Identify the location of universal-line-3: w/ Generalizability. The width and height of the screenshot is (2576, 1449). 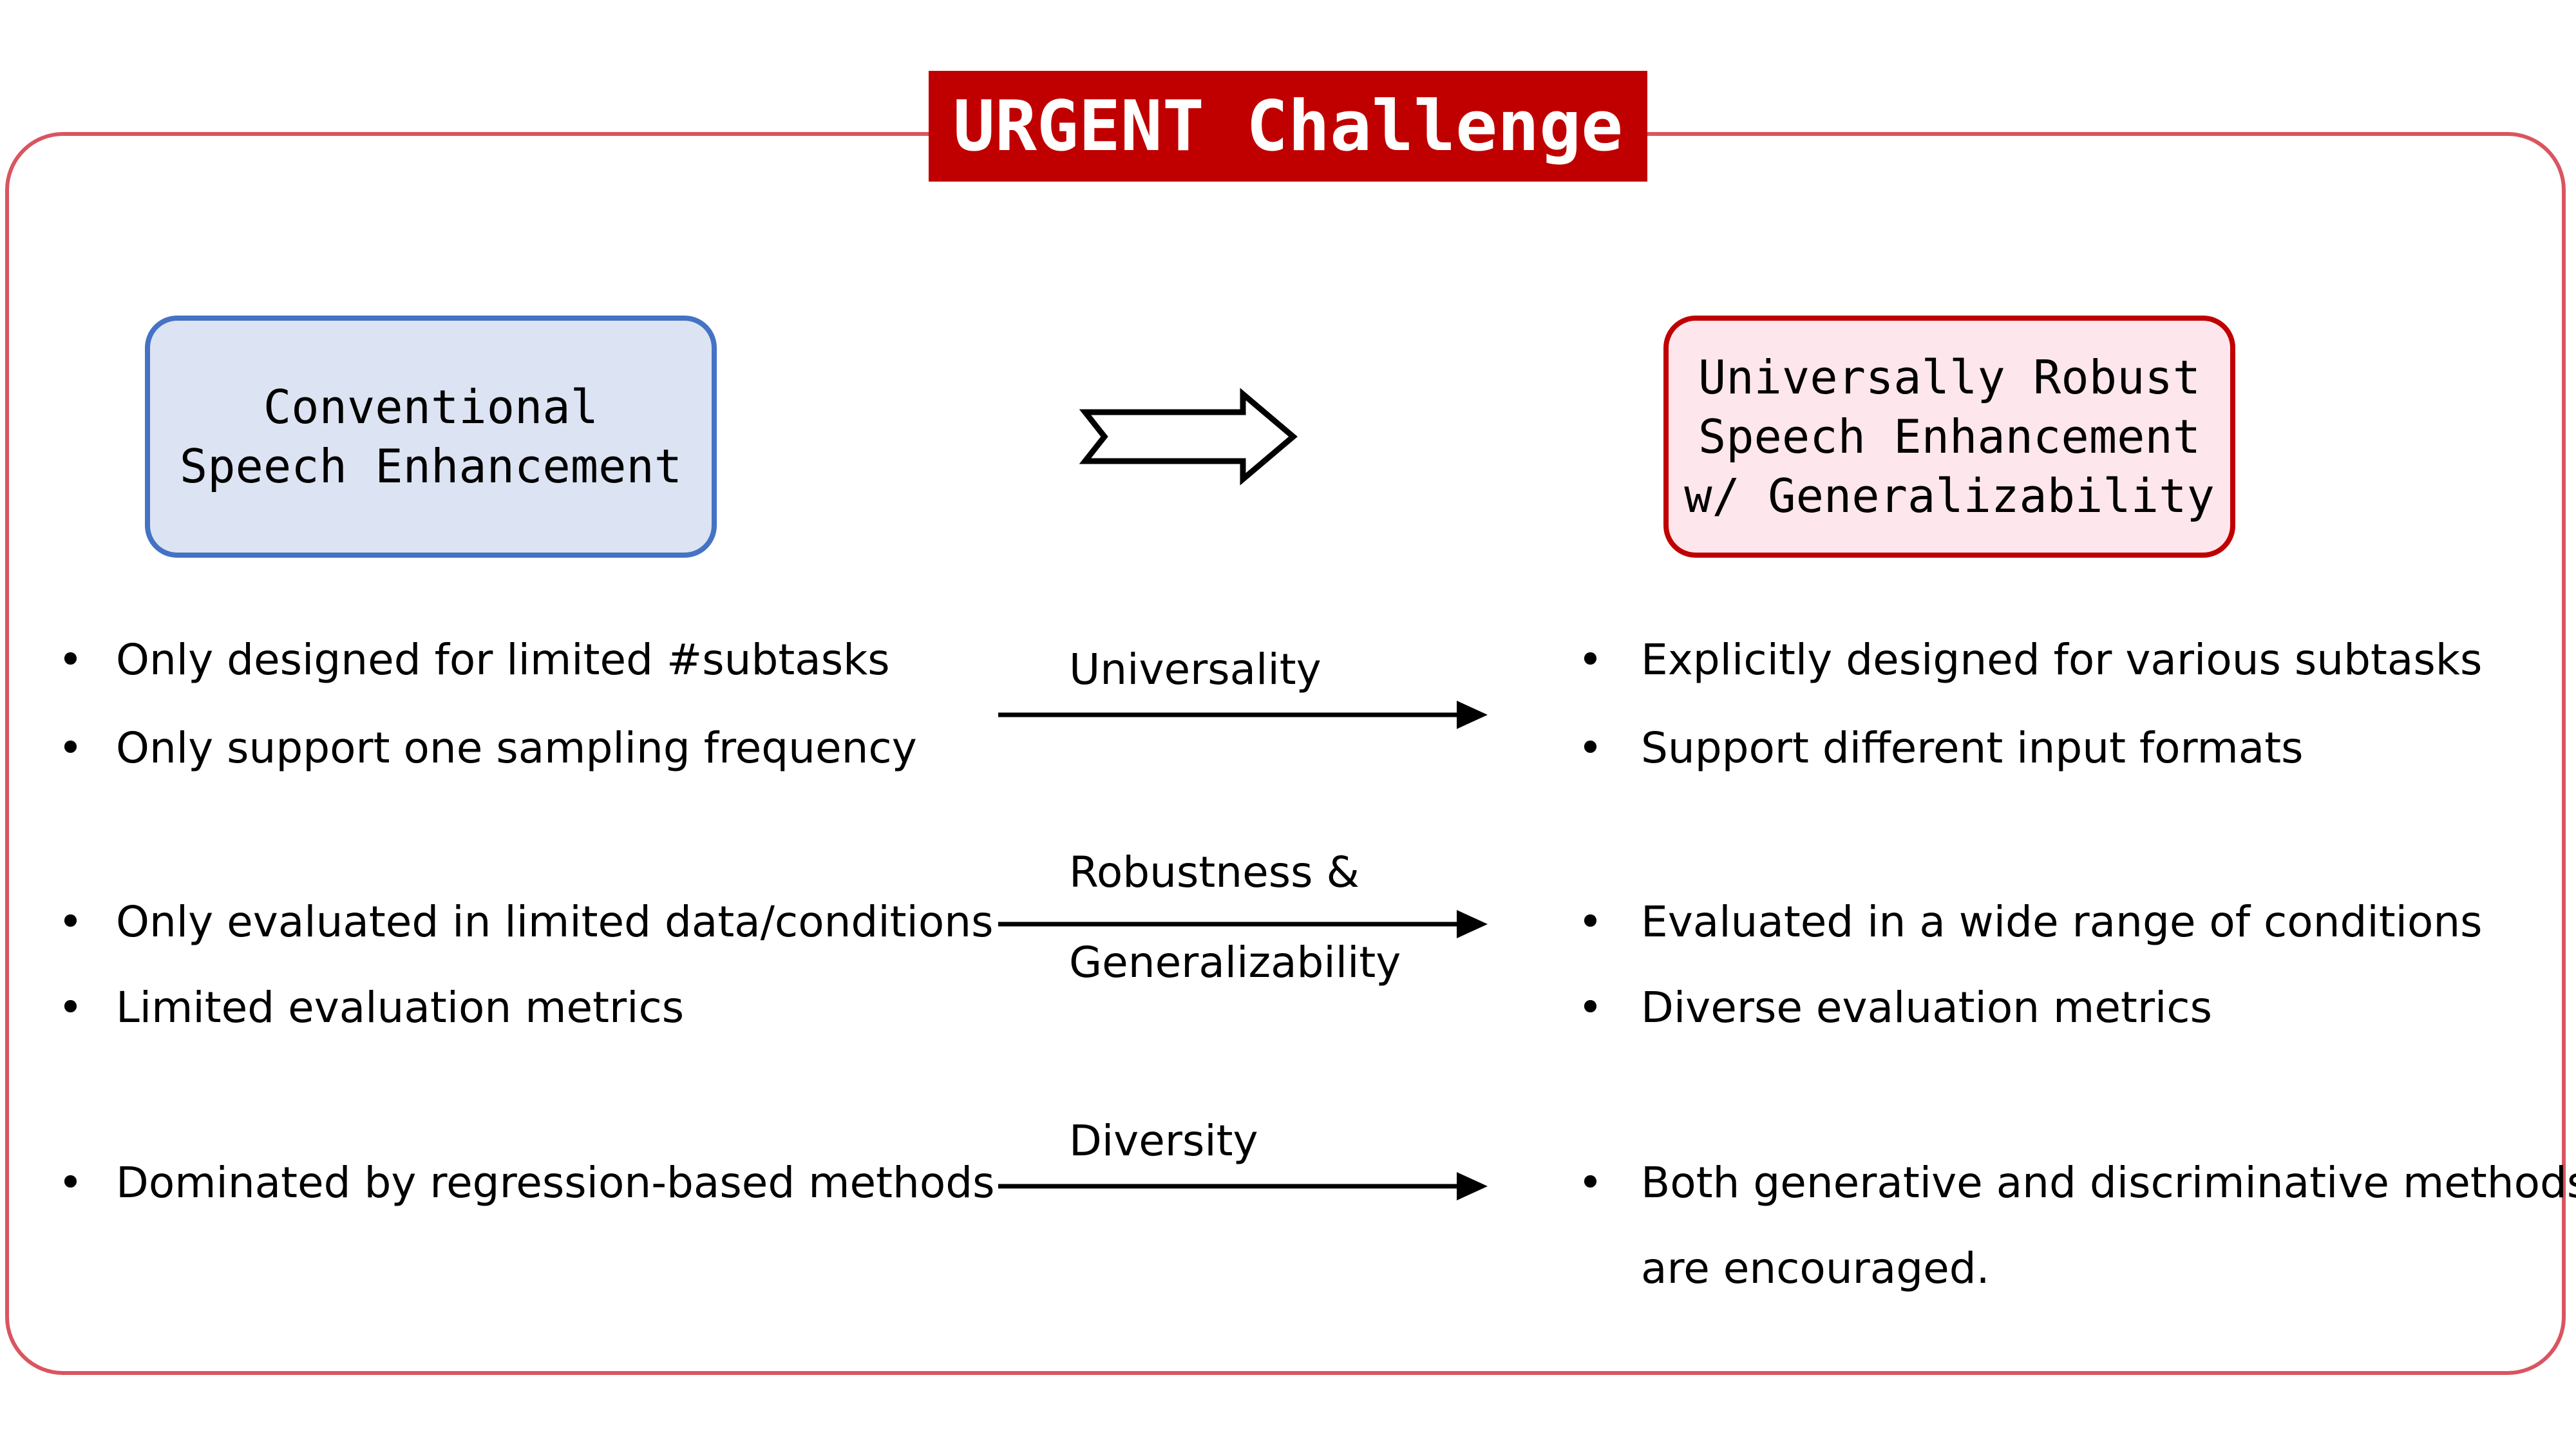
(1950, 496).